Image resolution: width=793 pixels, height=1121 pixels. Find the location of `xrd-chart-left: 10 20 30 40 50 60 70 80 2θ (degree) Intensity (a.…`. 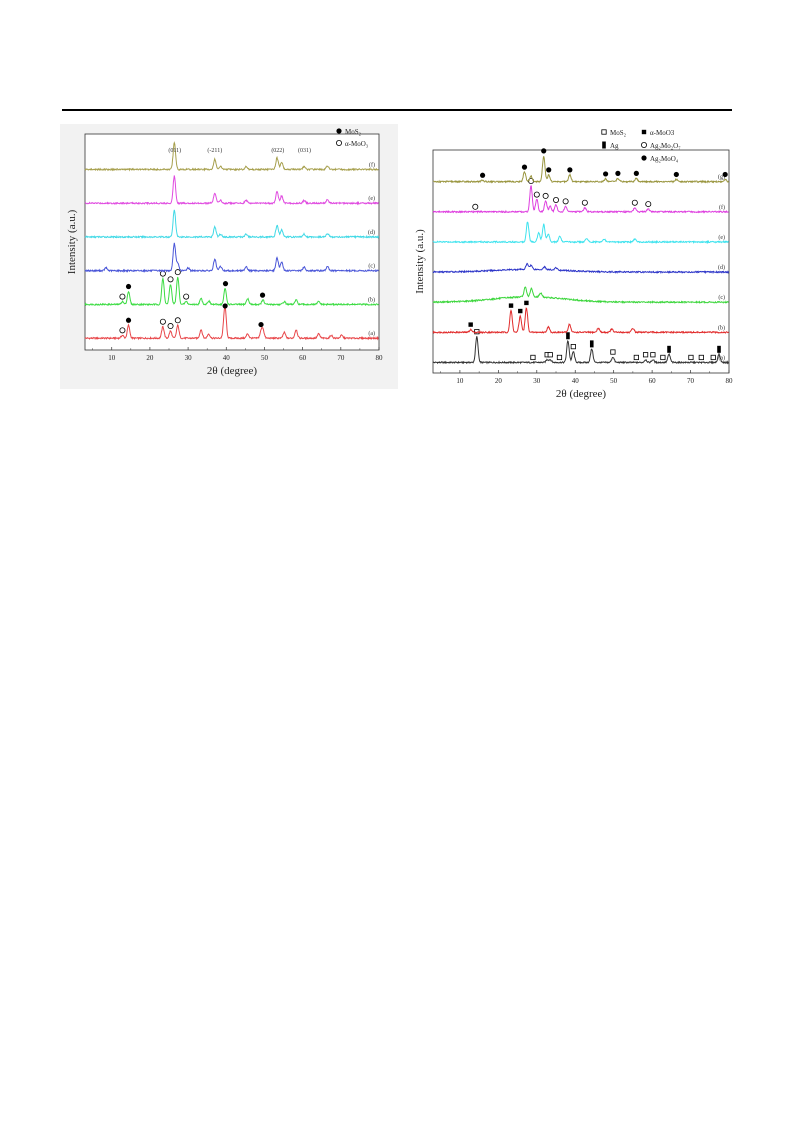

xrd-chart-left: 10 20 30 40 50 60 70 80 2θ (degree) Intensity (a.… is located at coordinates (229, 256).